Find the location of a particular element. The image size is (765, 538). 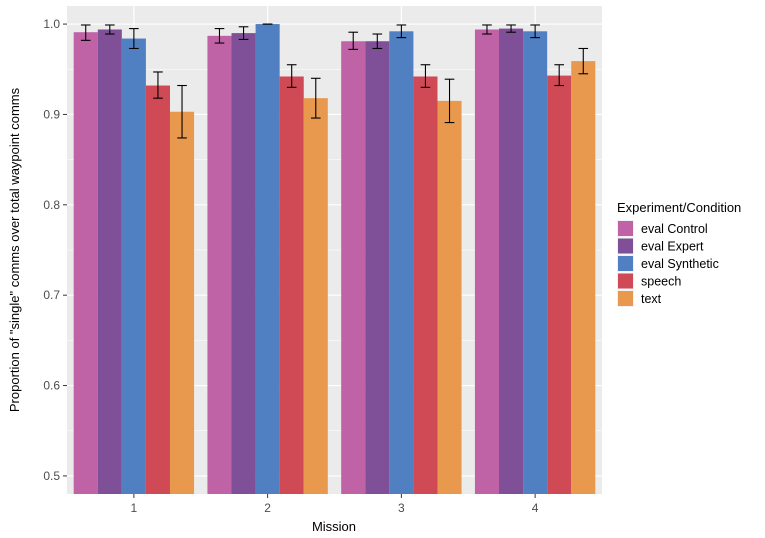

legend-label: eval Control is located at coordinates (674, 229).